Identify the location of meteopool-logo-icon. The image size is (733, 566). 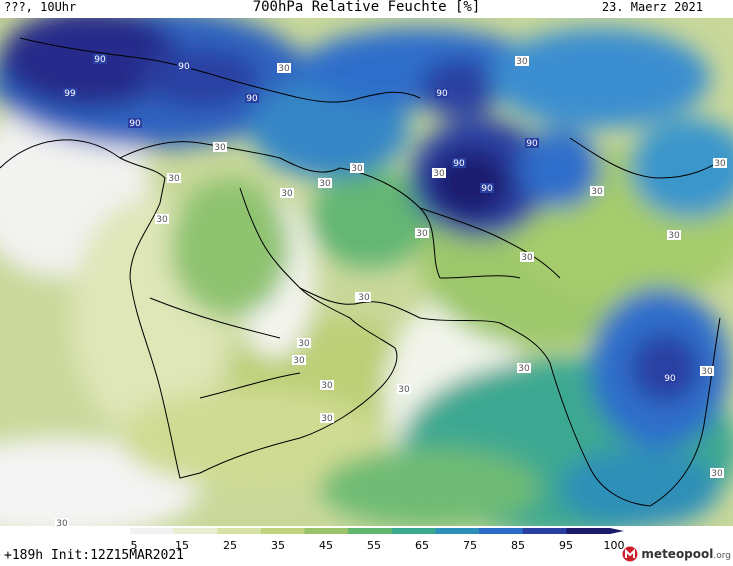
(630, 554).